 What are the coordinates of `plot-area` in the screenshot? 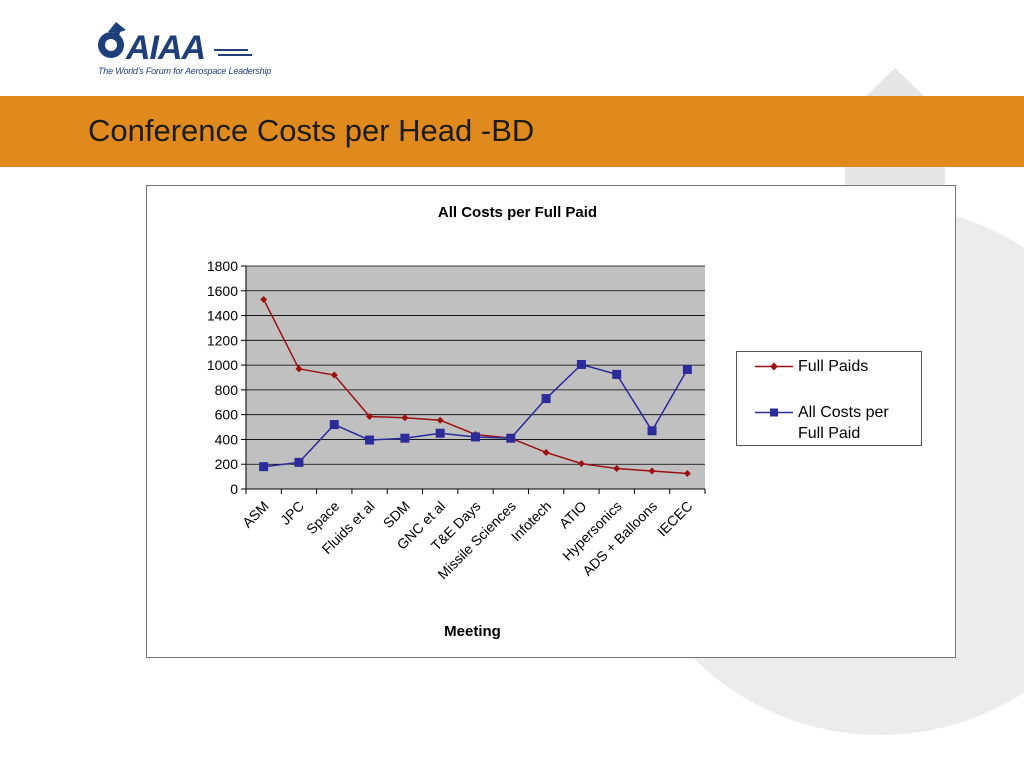 It's located at (475, 377).